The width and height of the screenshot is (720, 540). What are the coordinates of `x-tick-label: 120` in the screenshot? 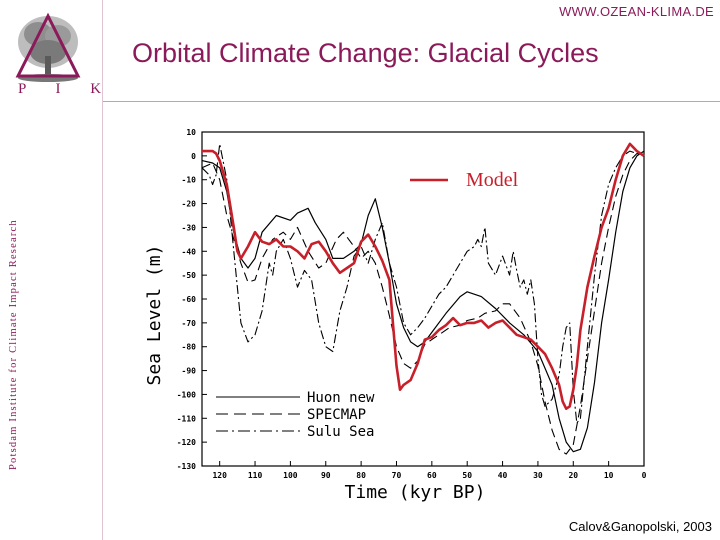 It's located at (219, 475).